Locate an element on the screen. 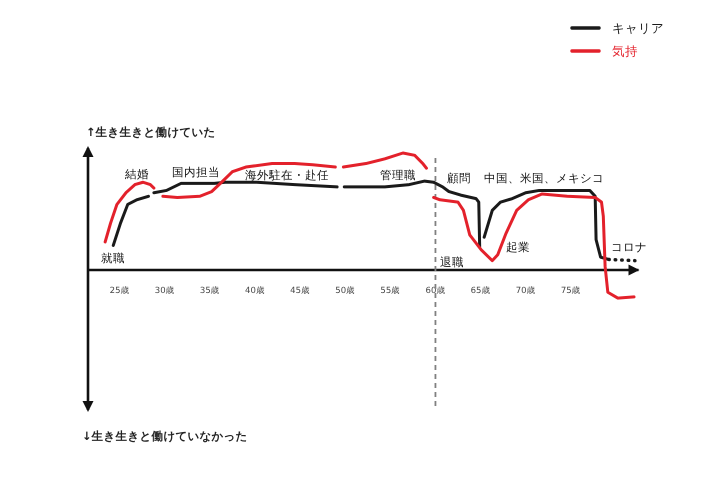 The image size is (703, 479). annotation: 退職 is located at coordinates (452, 262).